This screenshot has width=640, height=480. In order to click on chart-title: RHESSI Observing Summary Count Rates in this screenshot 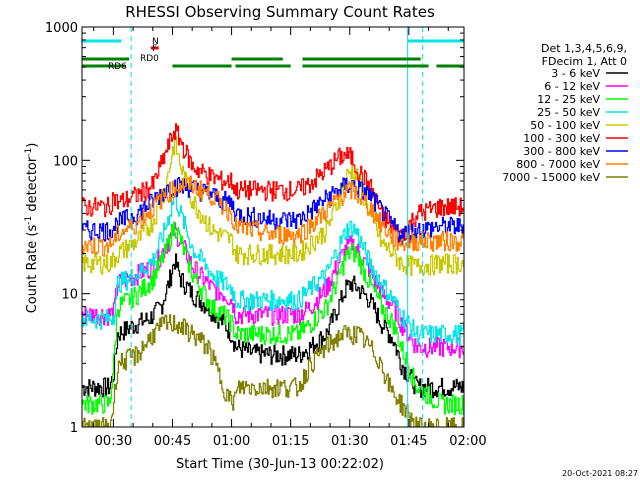, I will do `click(280, 12)`.